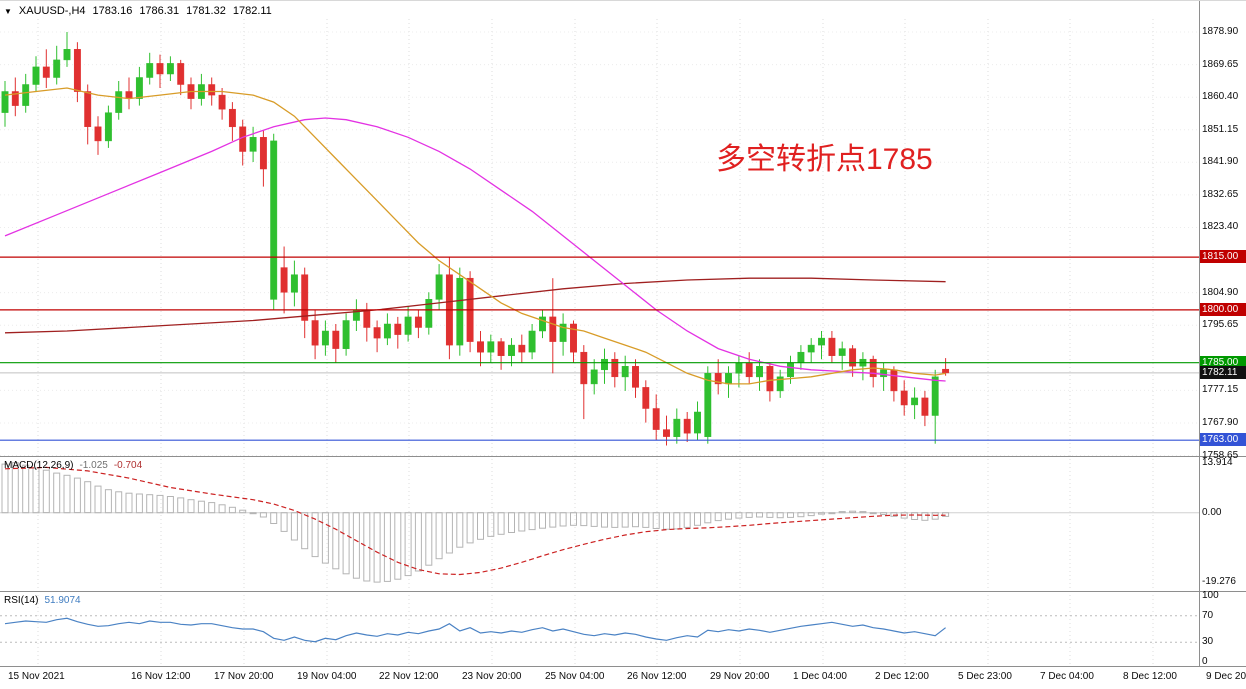 The height and width of the screenshot is (689, 1246). I want to click on time-axis-label: 7 Dec 04:00, so click(1067, 676).